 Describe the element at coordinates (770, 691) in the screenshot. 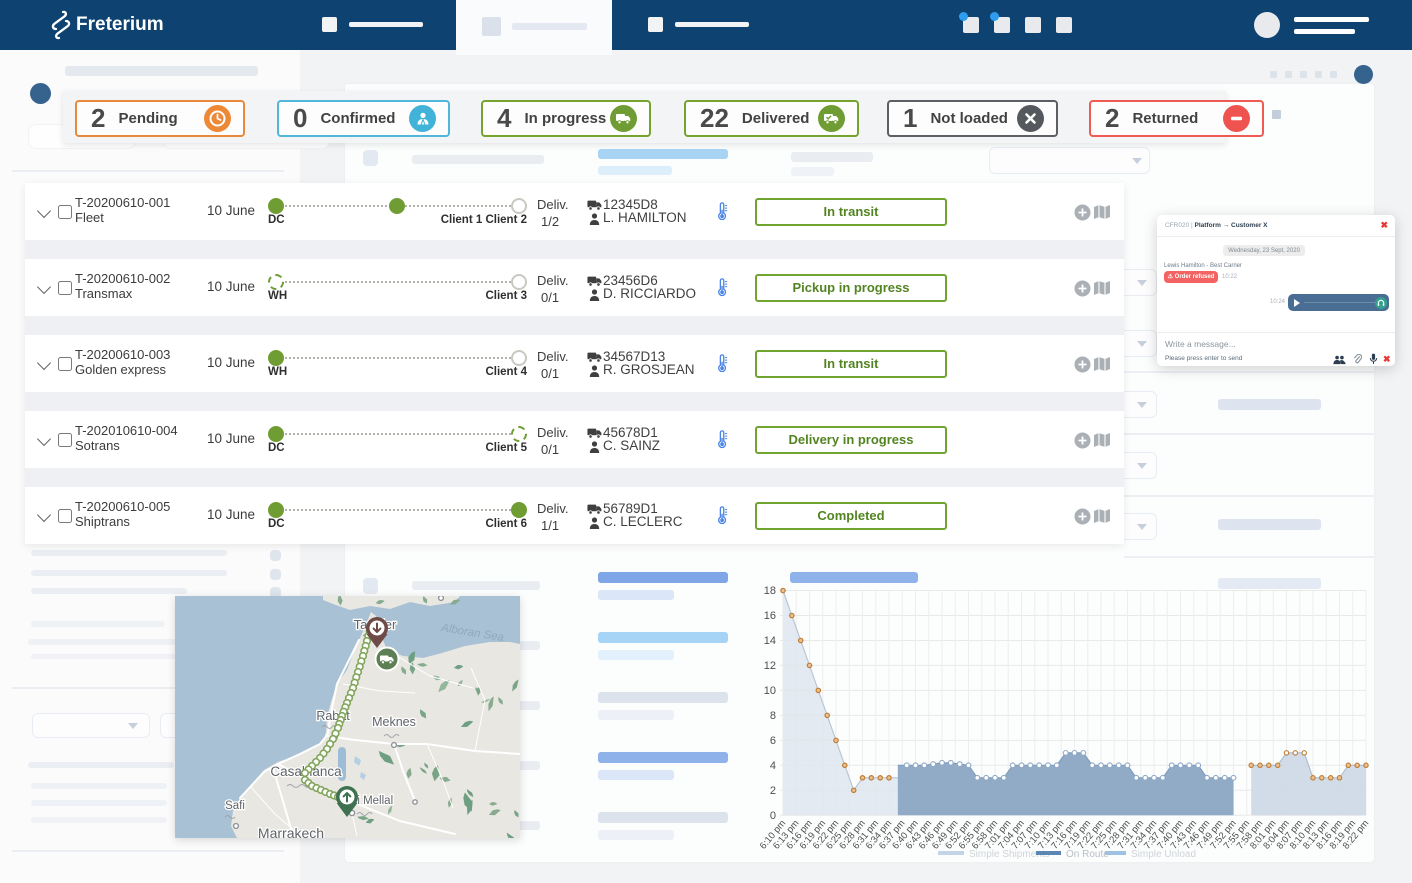

I see `svg-text: 10` at that location.